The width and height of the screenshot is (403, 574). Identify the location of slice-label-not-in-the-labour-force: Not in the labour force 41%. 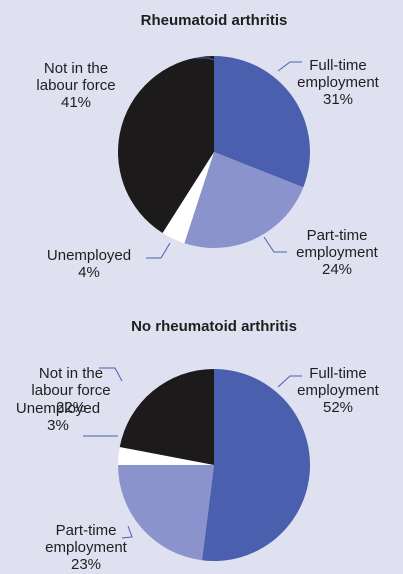
(75, 85).